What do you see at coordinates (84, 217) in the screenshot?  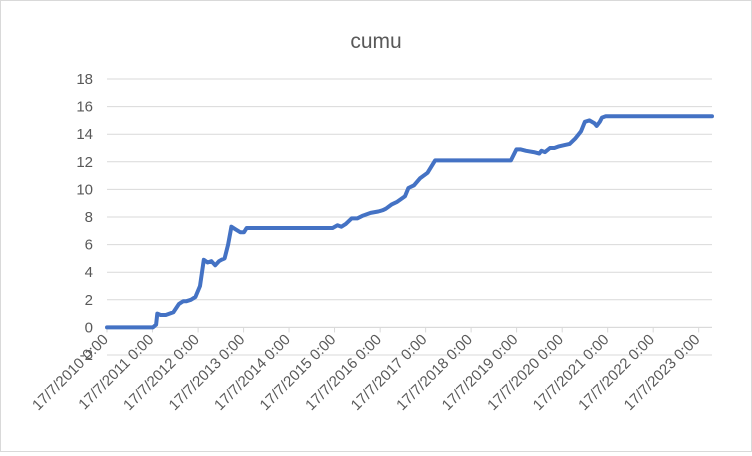 I see `y-axis-tick-labels: -2 0 2 4 6 8 10 12 14 16 18` at bounding box center [84, 217].